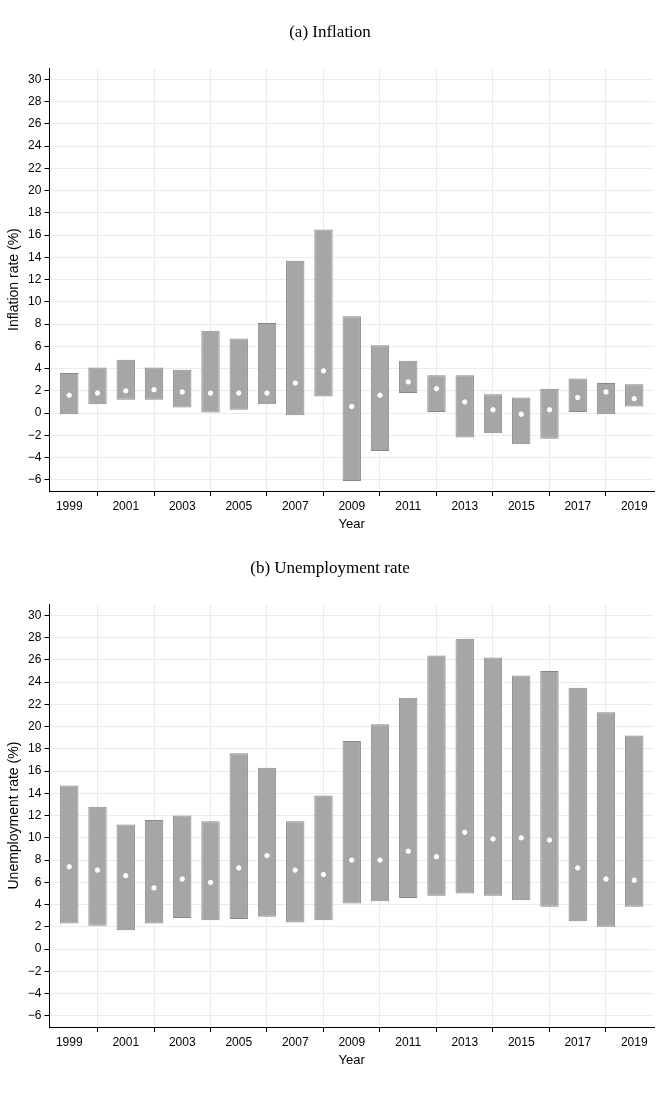  What do you see at coordinates (13, 815) in the screenshot?
I see `y-axis-title: Unemployment rate (%)` at bounding box center [13, 815].